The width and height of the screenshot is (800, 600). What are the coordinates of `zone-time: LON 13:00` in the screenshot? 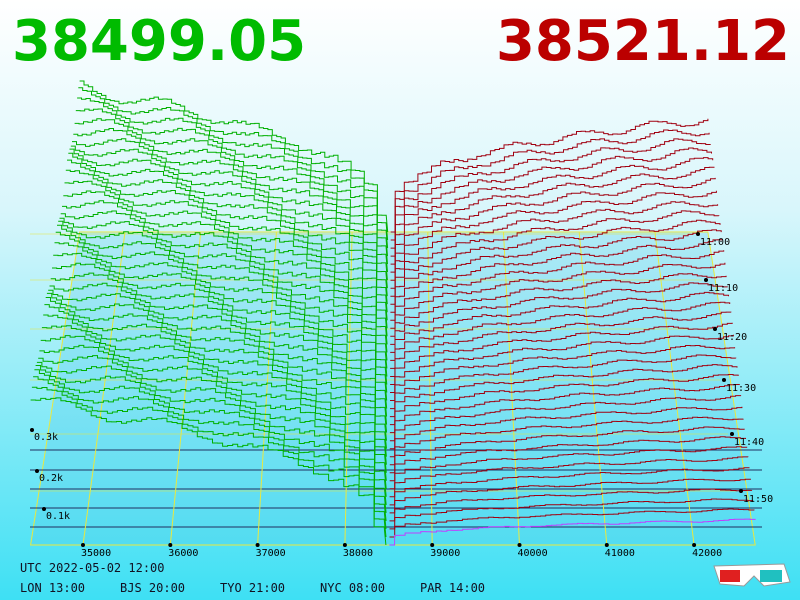 It's located at (52, 588).